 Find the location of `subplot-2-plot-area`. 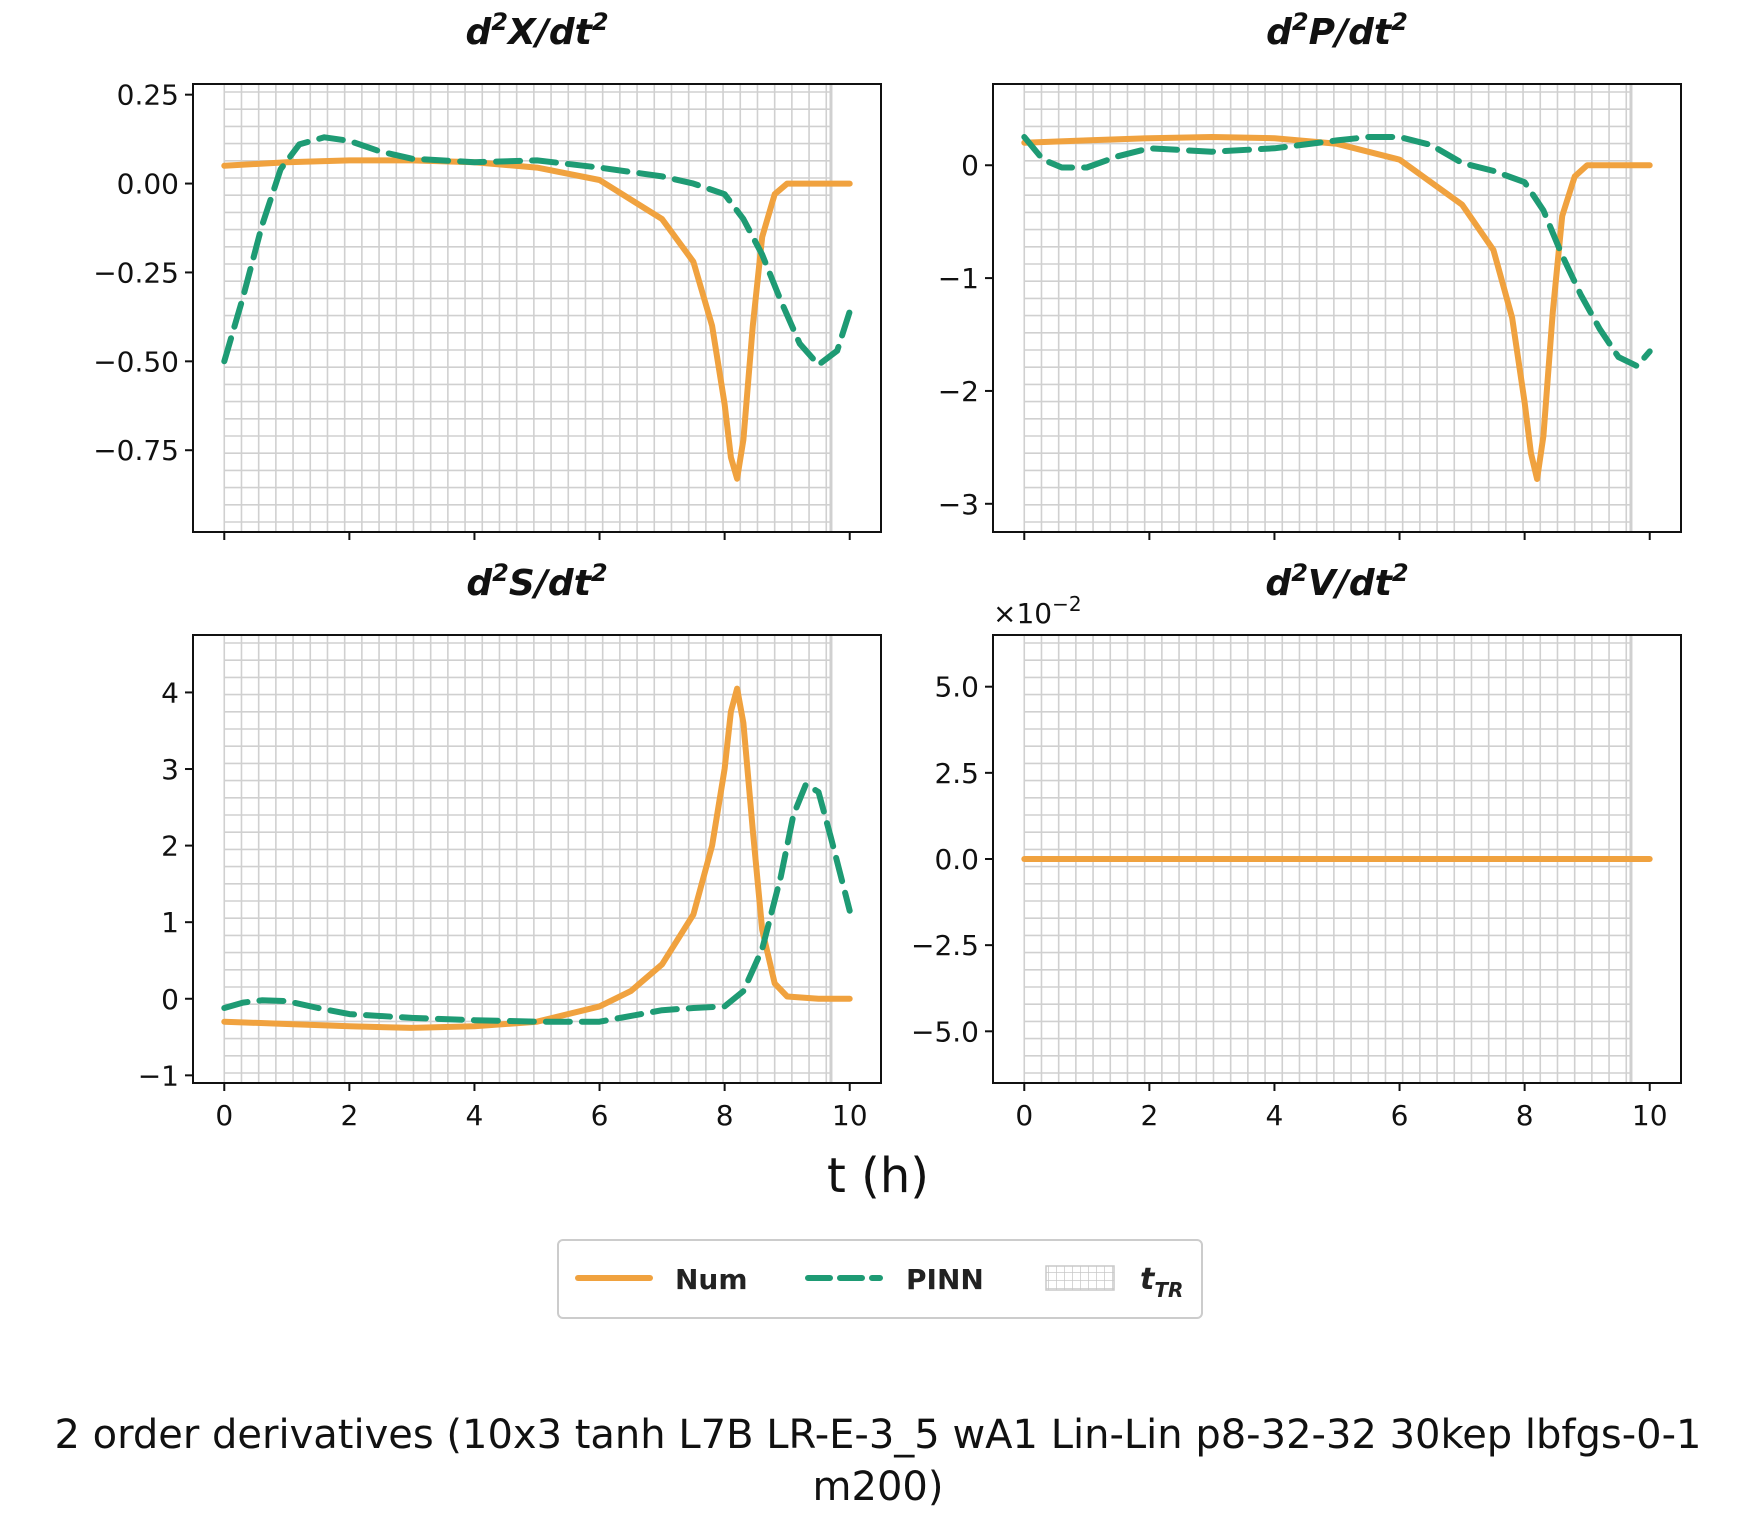

subplot-2-plot-area is located at coordinates (537, 859).